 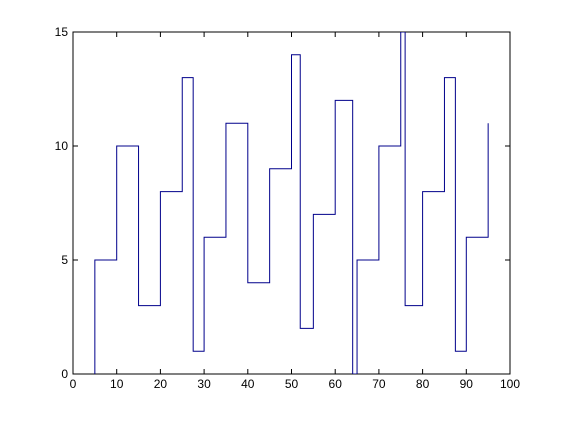 What do you see at coordinates (248, 384) in the screenshot?
I see `x-tick-label: 40` at bounding box center [248, 384].